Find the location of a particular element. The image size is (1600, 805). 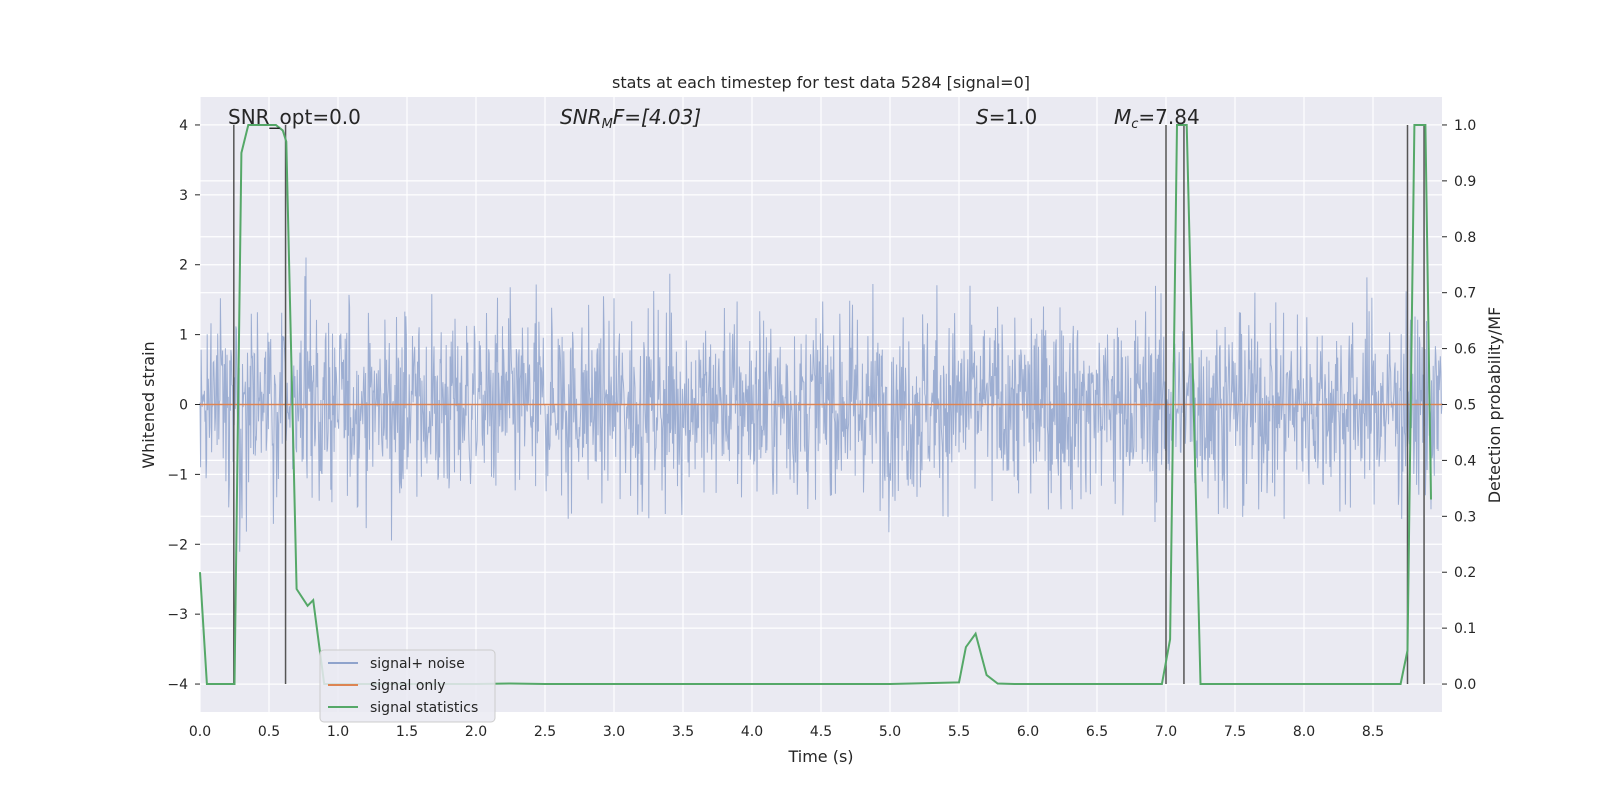

x-tick-label: 2.5 is located at coordinates (545, 732).